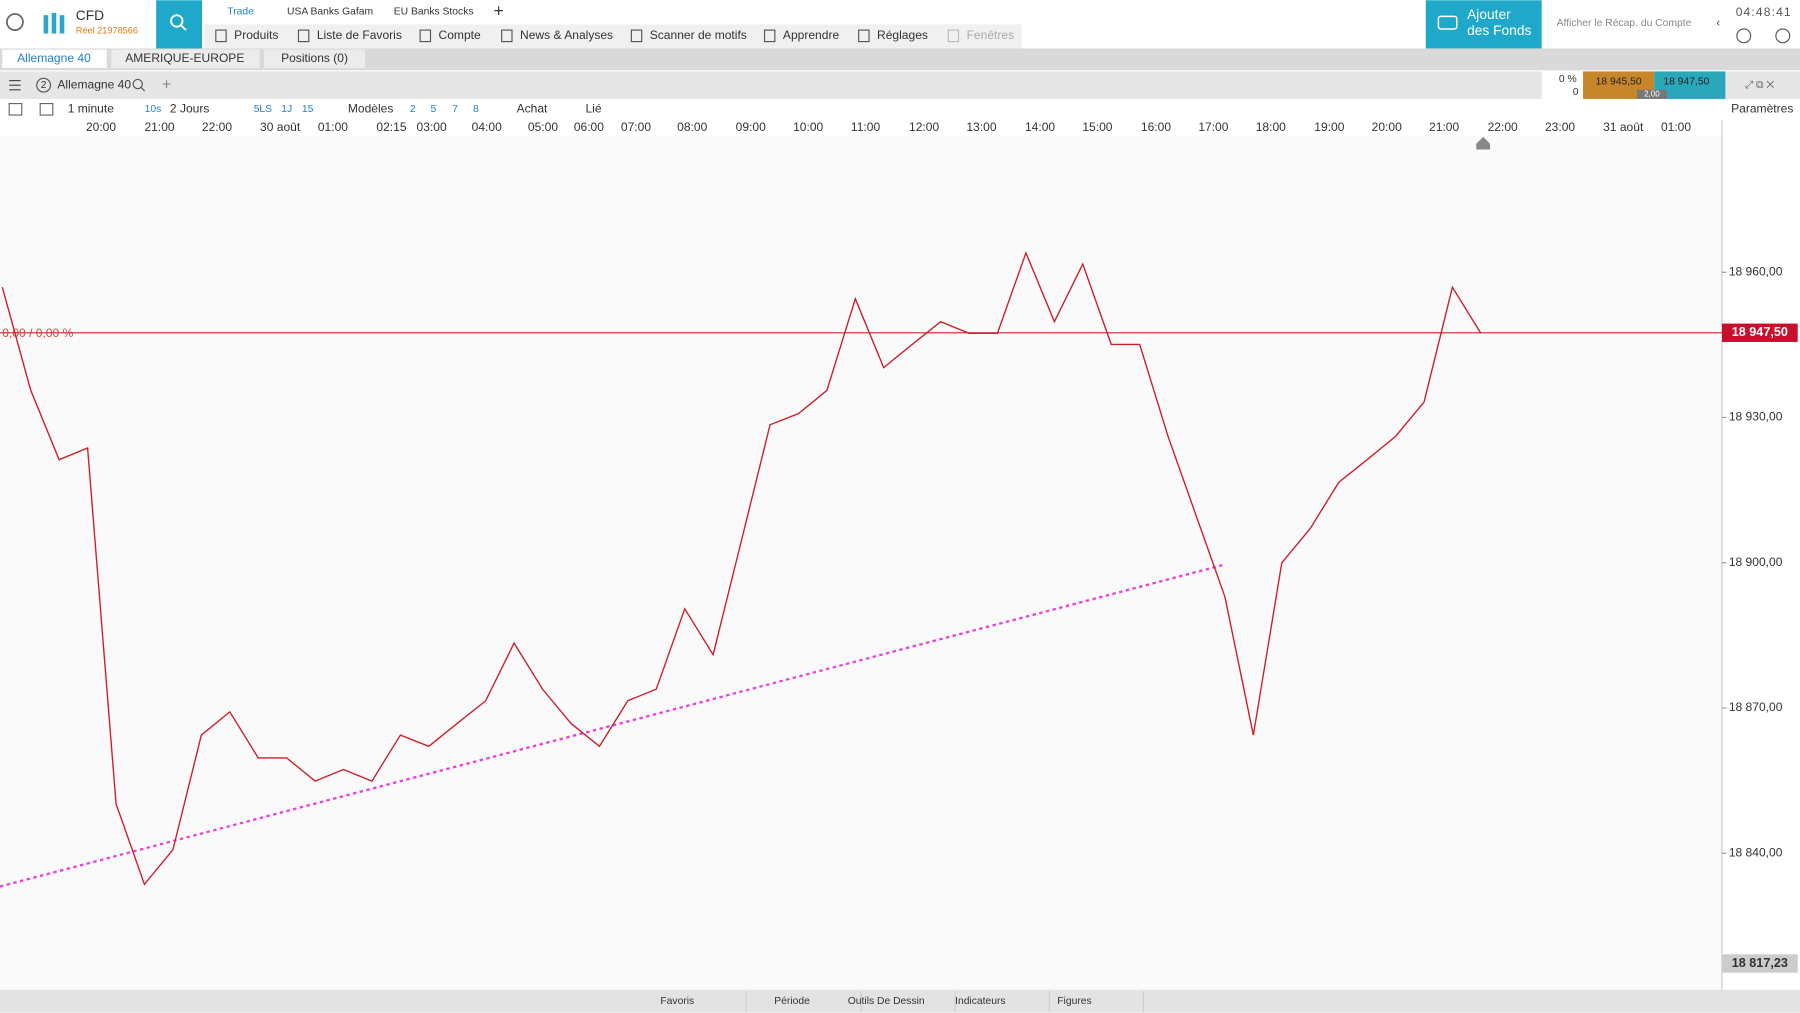  I want to click on toolbar-item: Lié, so click(593, 108).